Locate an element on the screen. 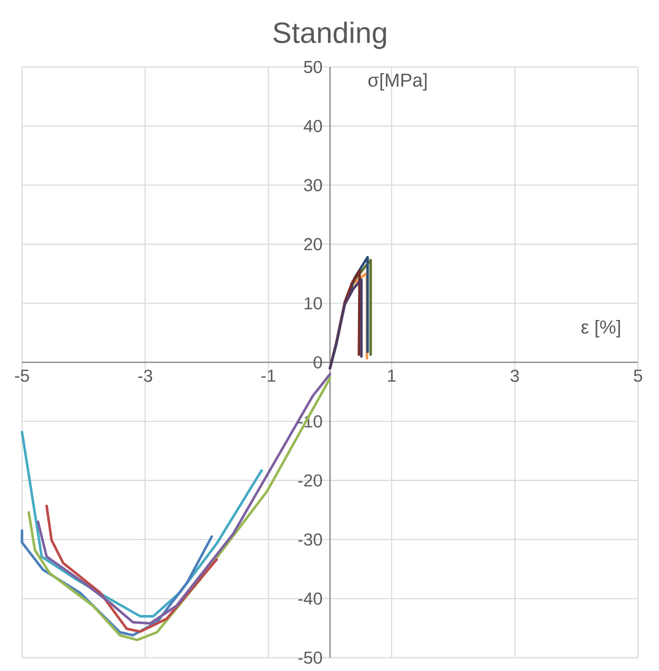 This screenshot has width=659, height=671. x-tick-label: -1 is located at coordinates (268, 376).